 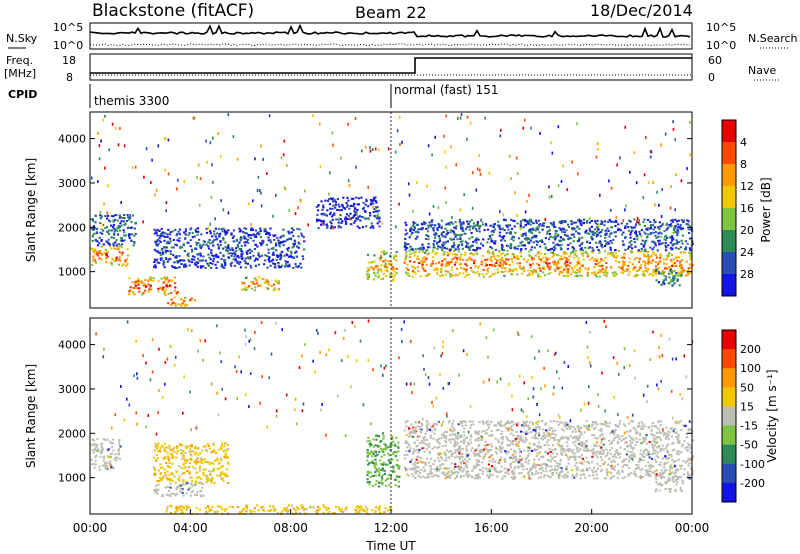 I want to click on nave-label: Nave, so click(x=762, y=70).